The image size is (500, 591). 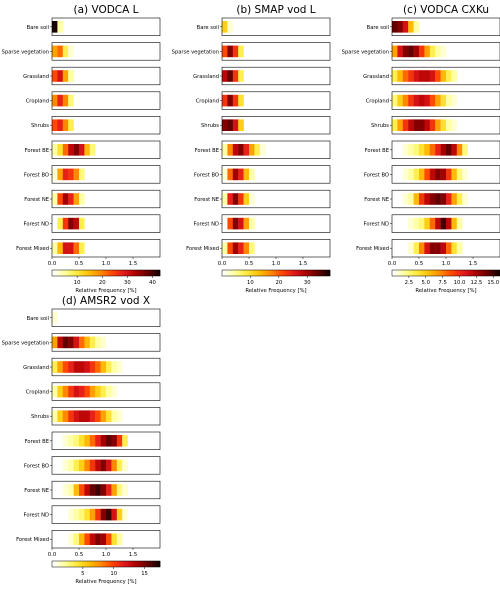 What do you see at coordinates (106, 301) in the screenshot?
I see `panel-title: (d) AMSR2 vod X` at bounding box center [106, 301].